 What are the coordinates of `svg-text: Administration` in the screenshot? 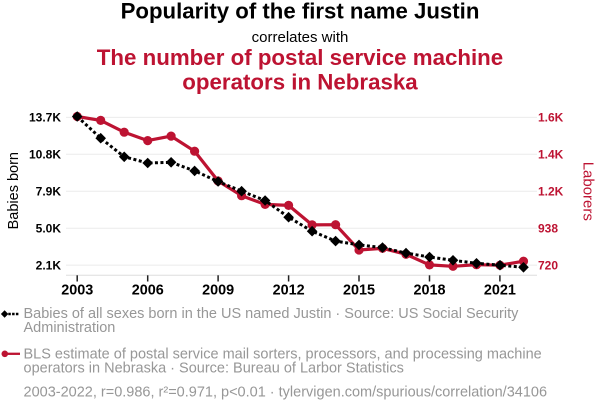 It's located at (70, 328).